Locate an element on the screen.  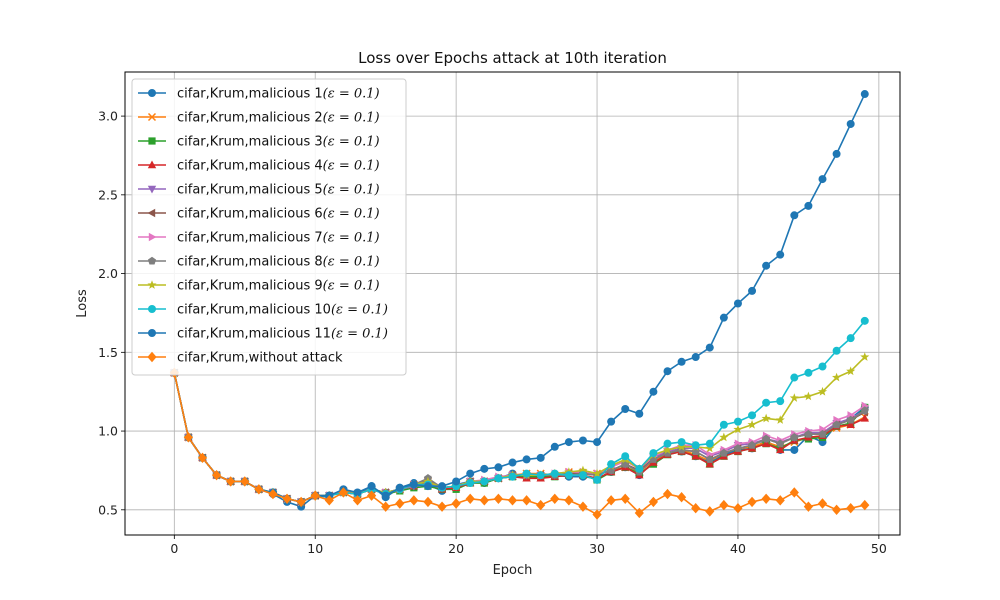
y-tick-label: 1.0 is located at coordinates (108, 431).